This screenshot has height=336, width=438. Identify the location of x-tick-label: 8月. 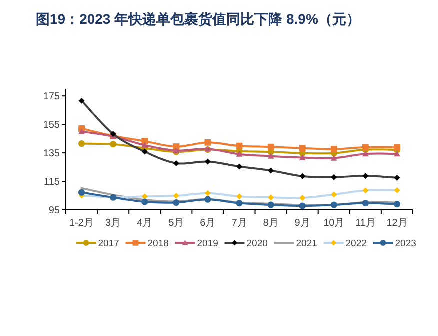
(271, 223).